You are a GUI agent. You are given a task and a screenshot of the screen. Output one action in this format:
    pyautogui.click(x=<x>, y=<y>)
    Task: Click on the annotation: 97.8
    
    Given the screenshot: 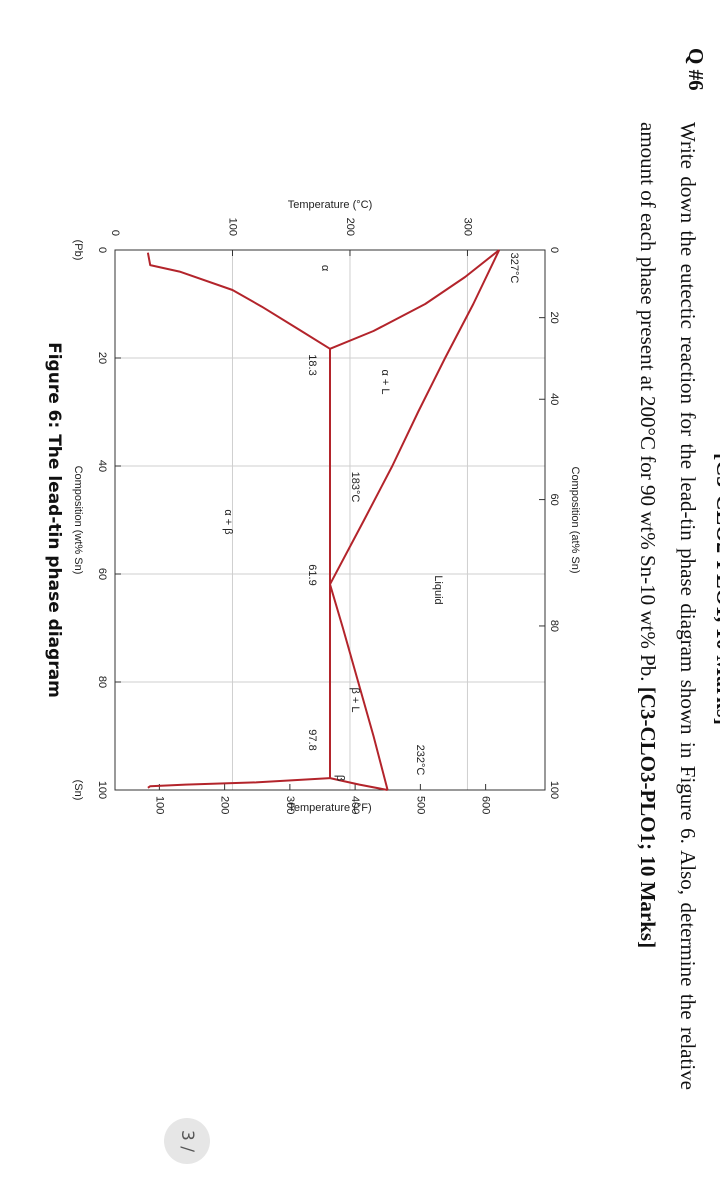 What is the action you would take?
    pyautogui.click(x=312, y=739)
    